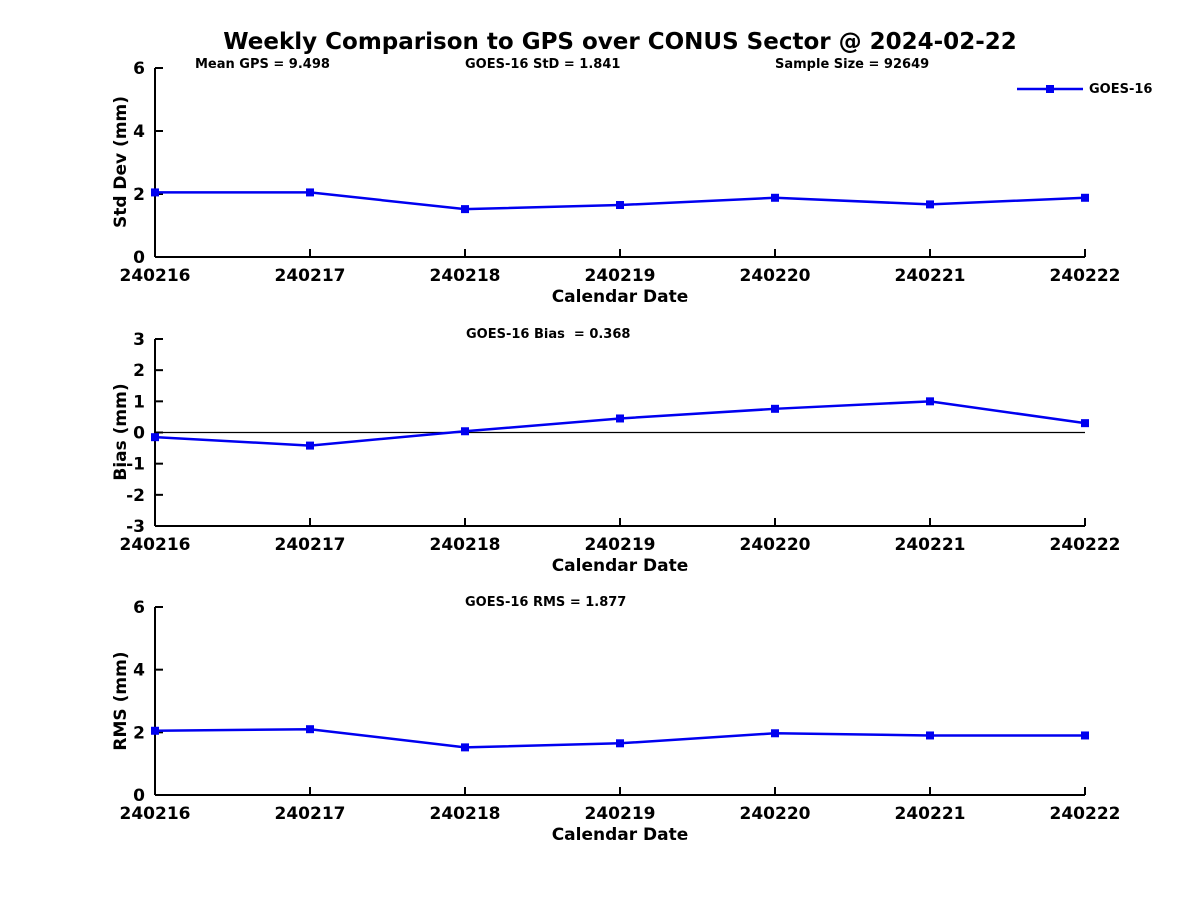  What do you see at coordinates (1121, 89) in the screenshot?
I see `legend-label: GOES-16` at bounding box center [1121, 89].